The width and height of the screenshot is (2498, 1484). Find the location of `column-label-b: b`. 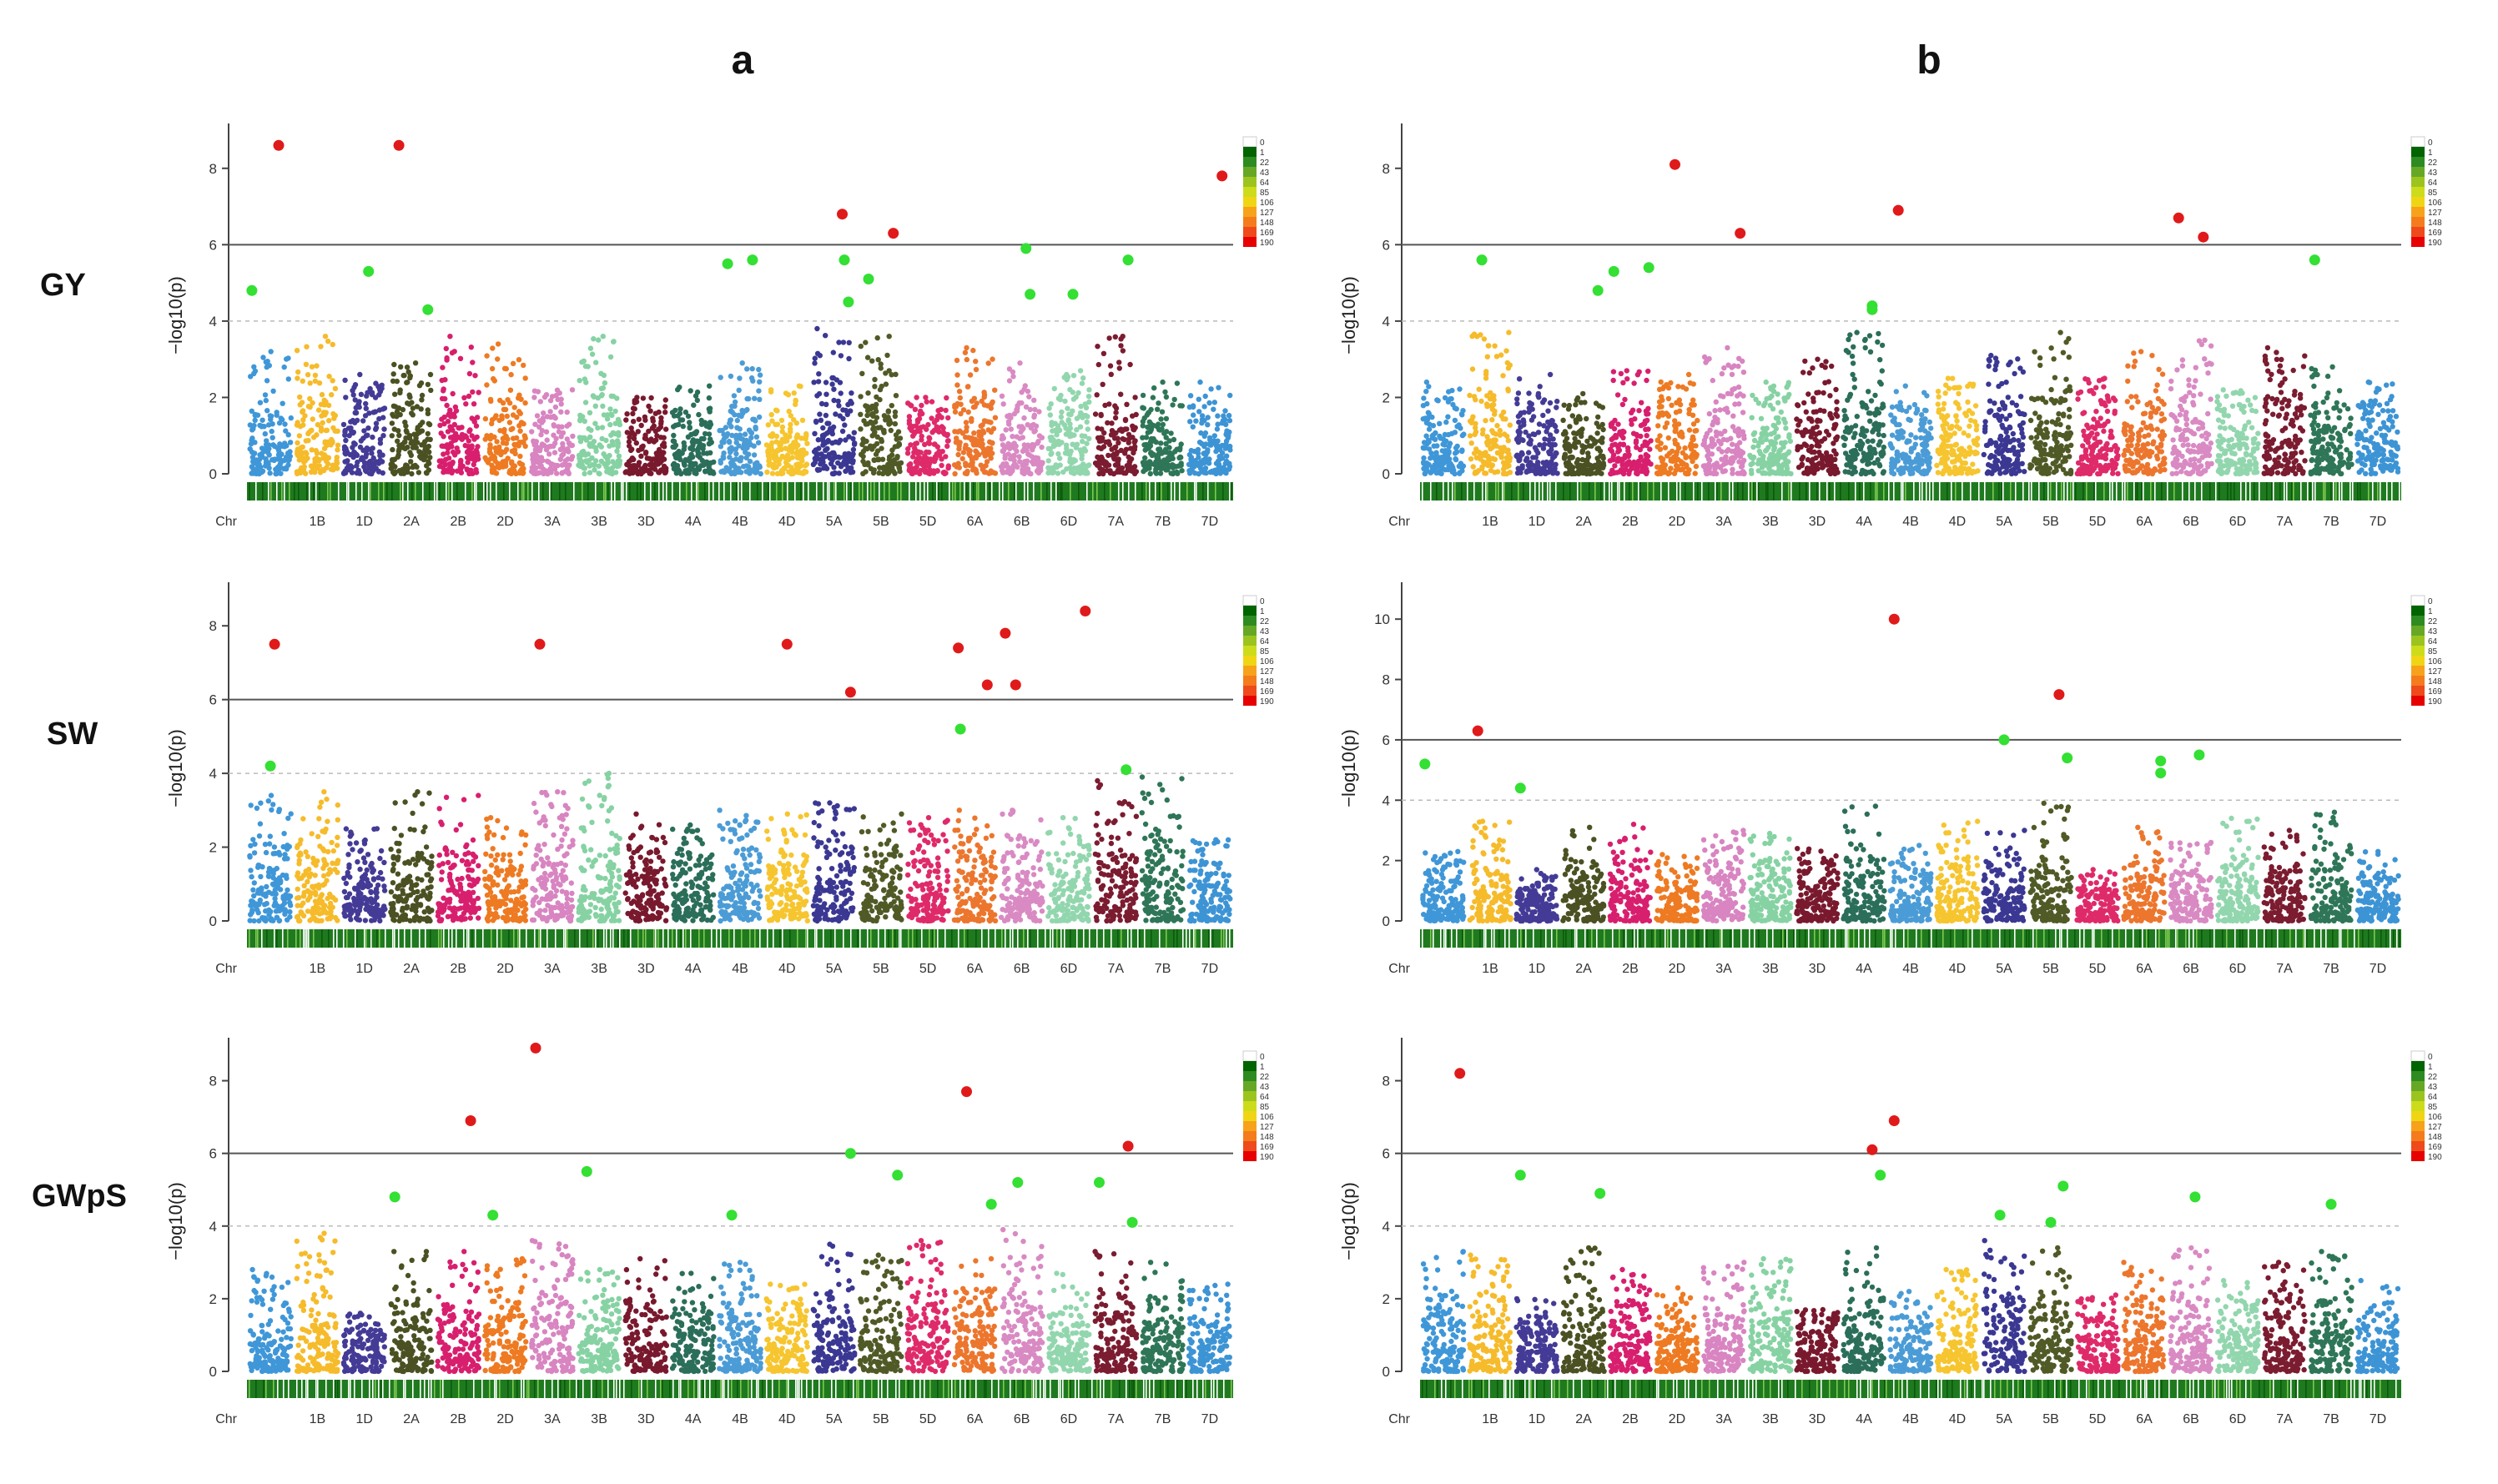

column-label-b: b is located at coordinates (1928, 61).